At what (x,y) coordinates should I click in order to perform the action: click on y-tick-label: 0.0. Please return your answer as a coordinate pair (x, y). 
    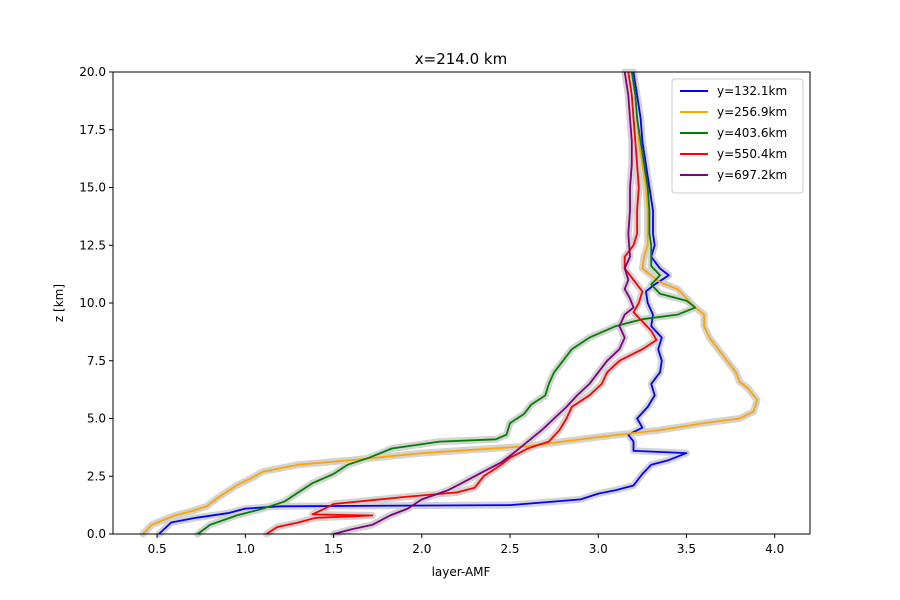
    Looking at the image, I should click on (96, 534).